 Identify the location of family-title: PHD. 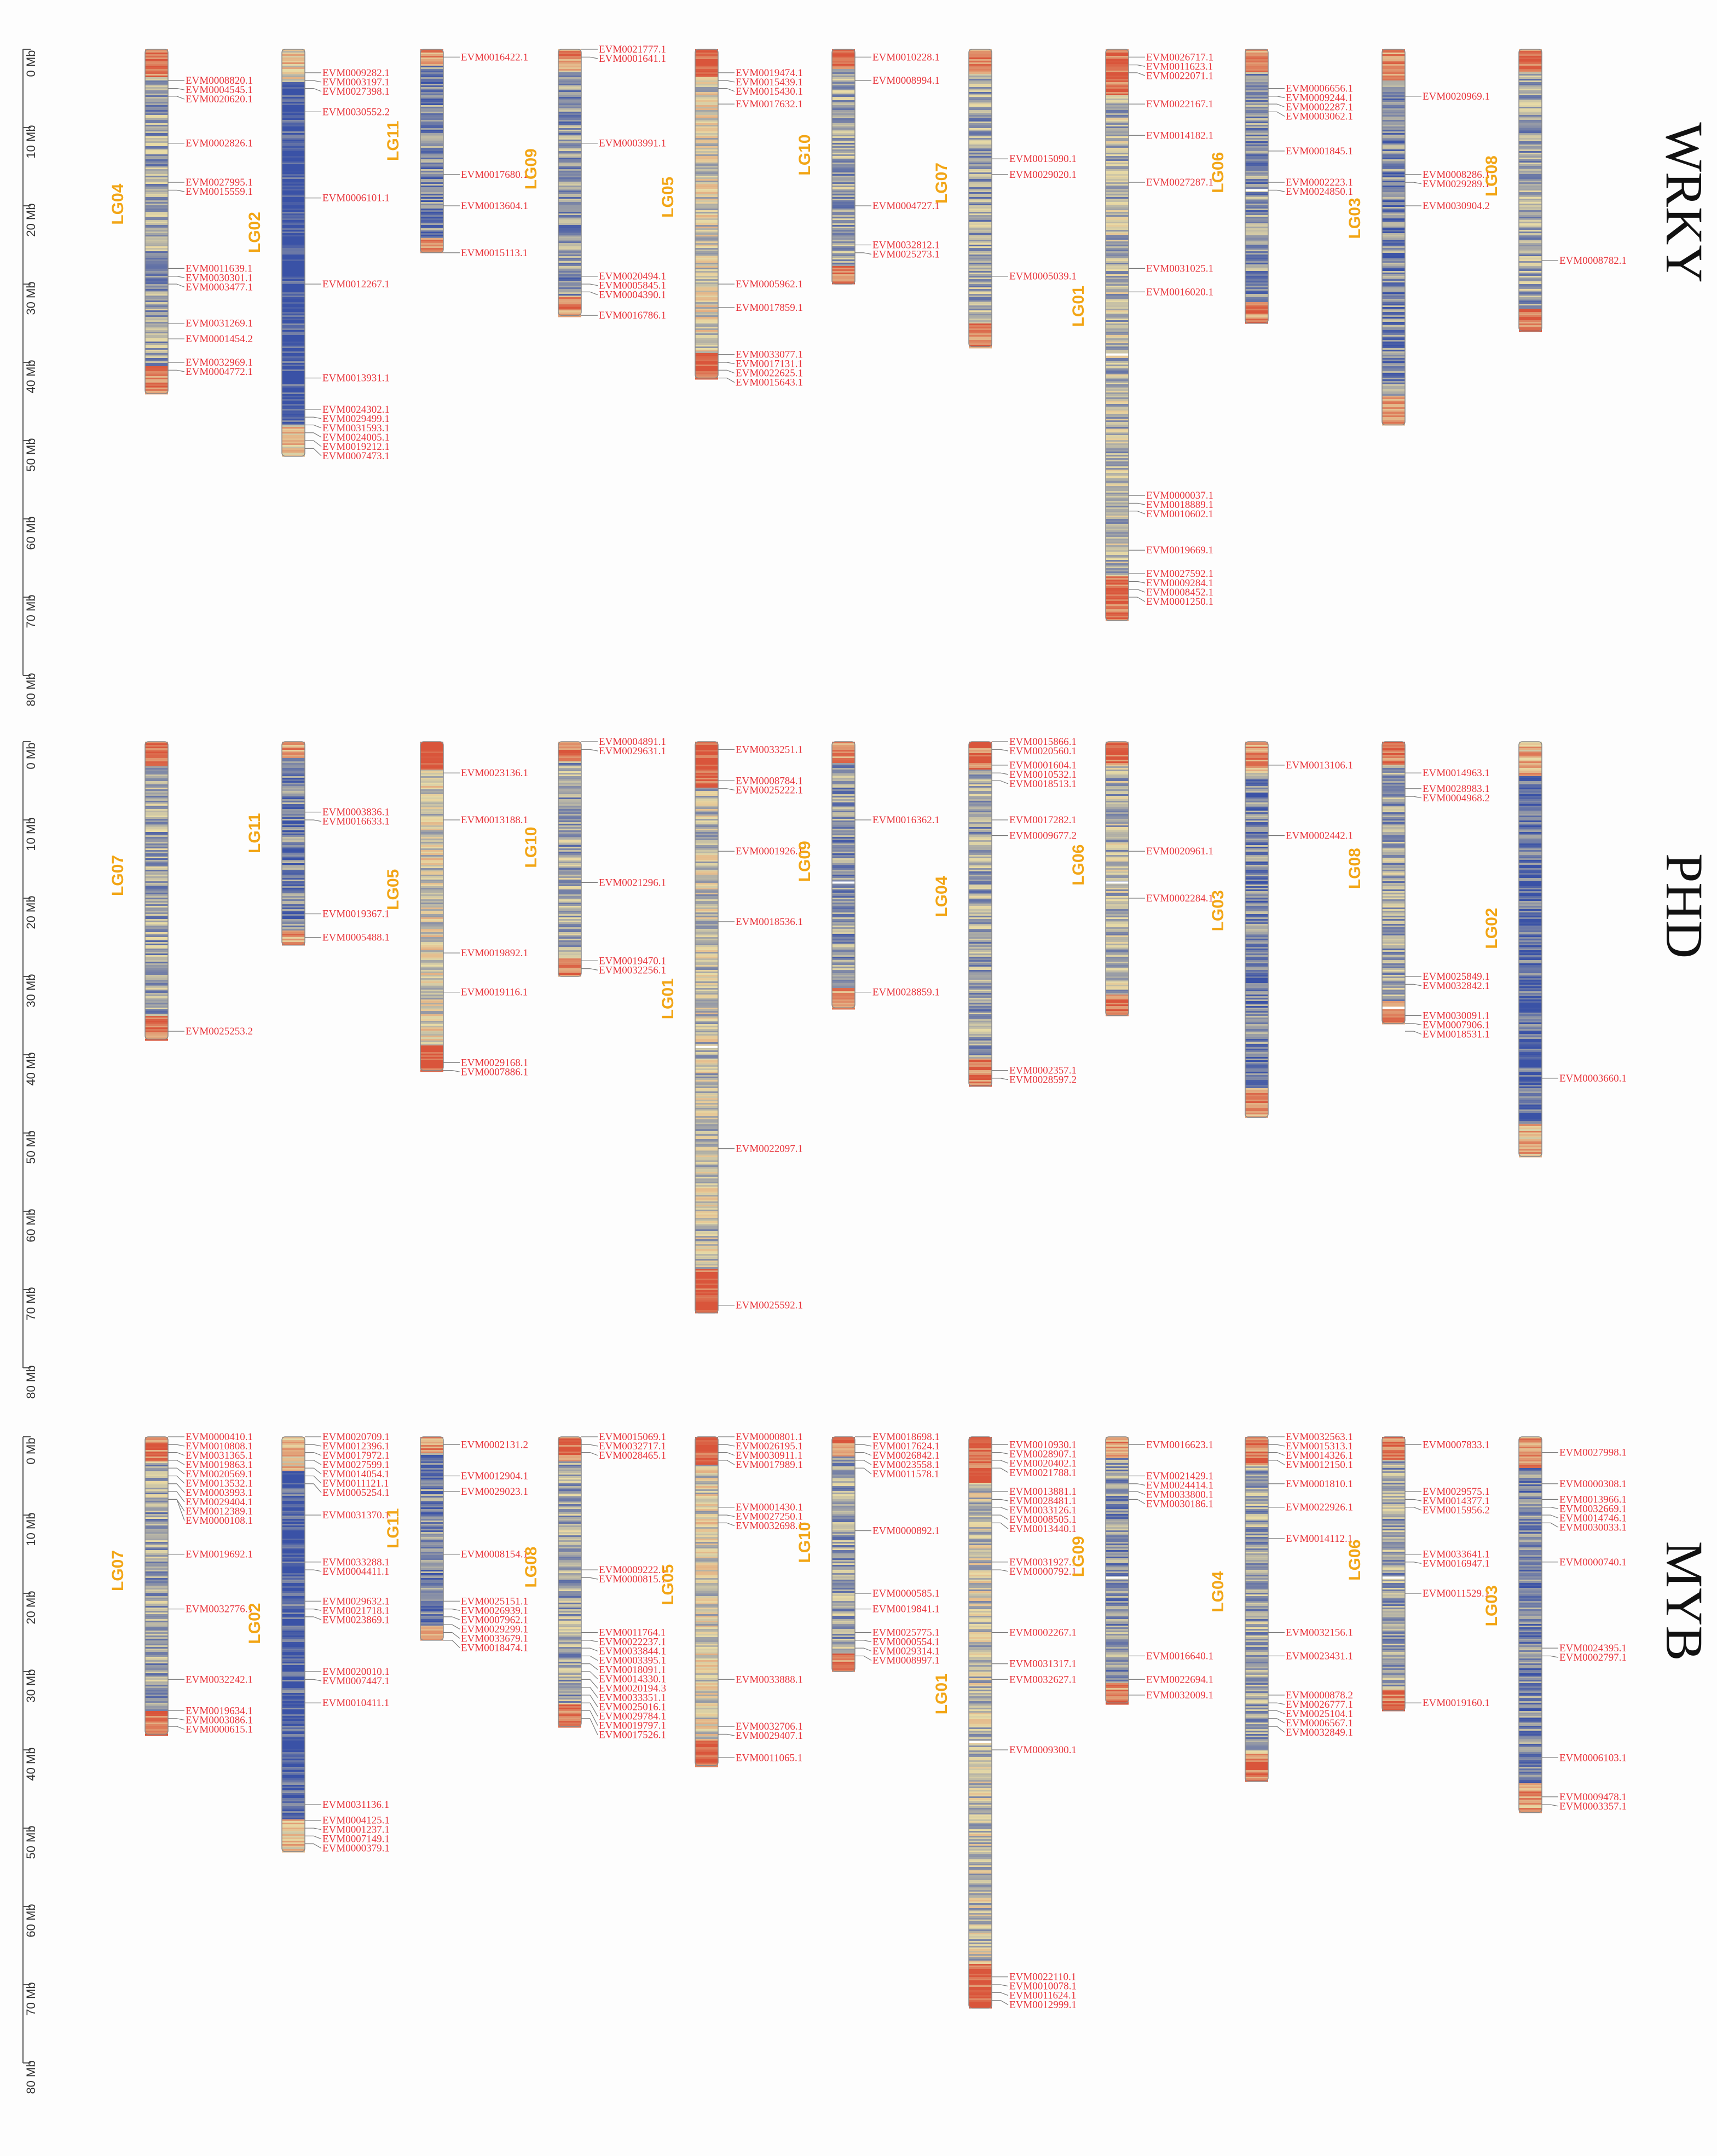
(1684, 905).